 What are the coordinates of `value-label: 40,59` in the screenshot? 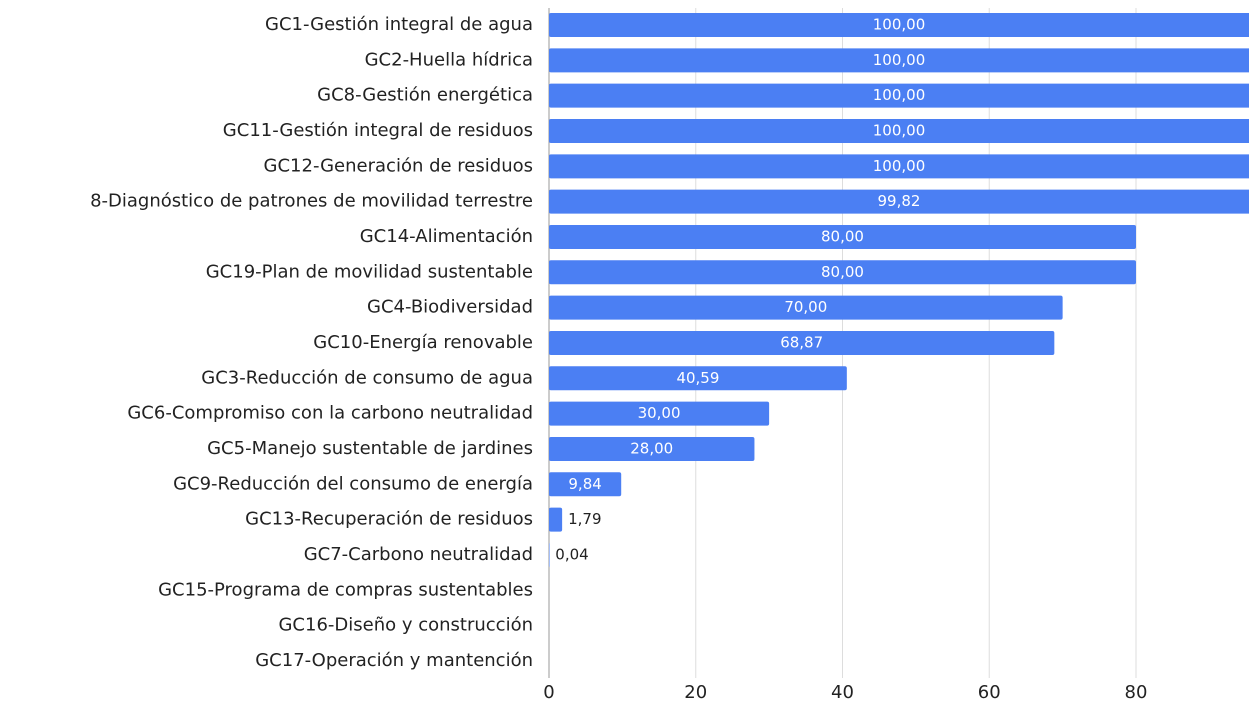 It's located at (697, 378).